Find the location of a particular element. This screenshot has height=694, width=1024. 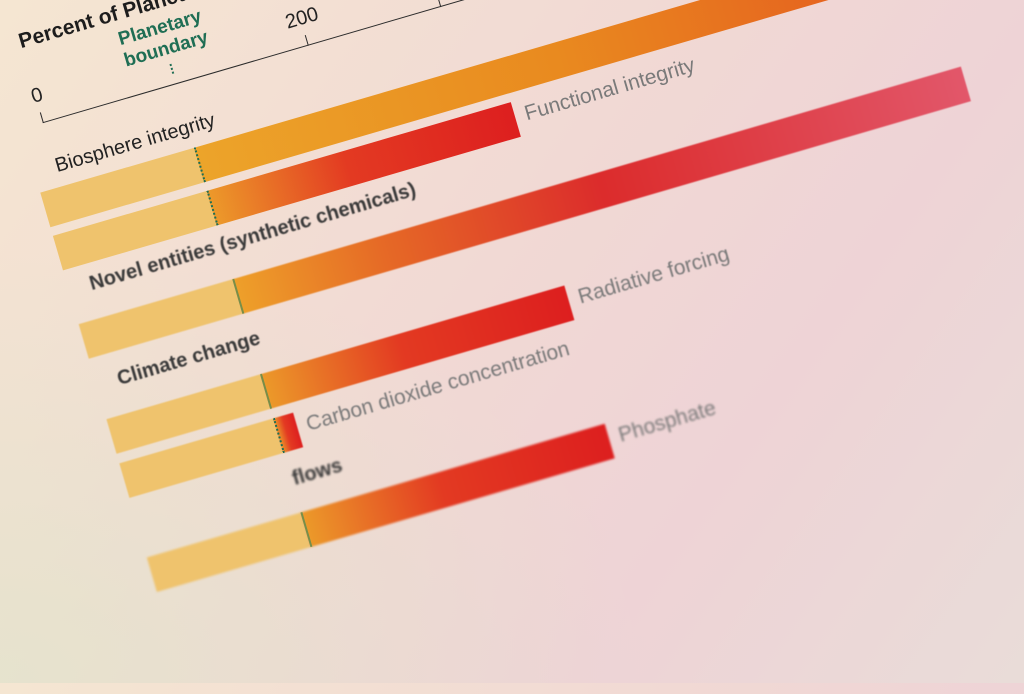

series-label-2-0: Radiative forcing is located at coordinates (654, 275).